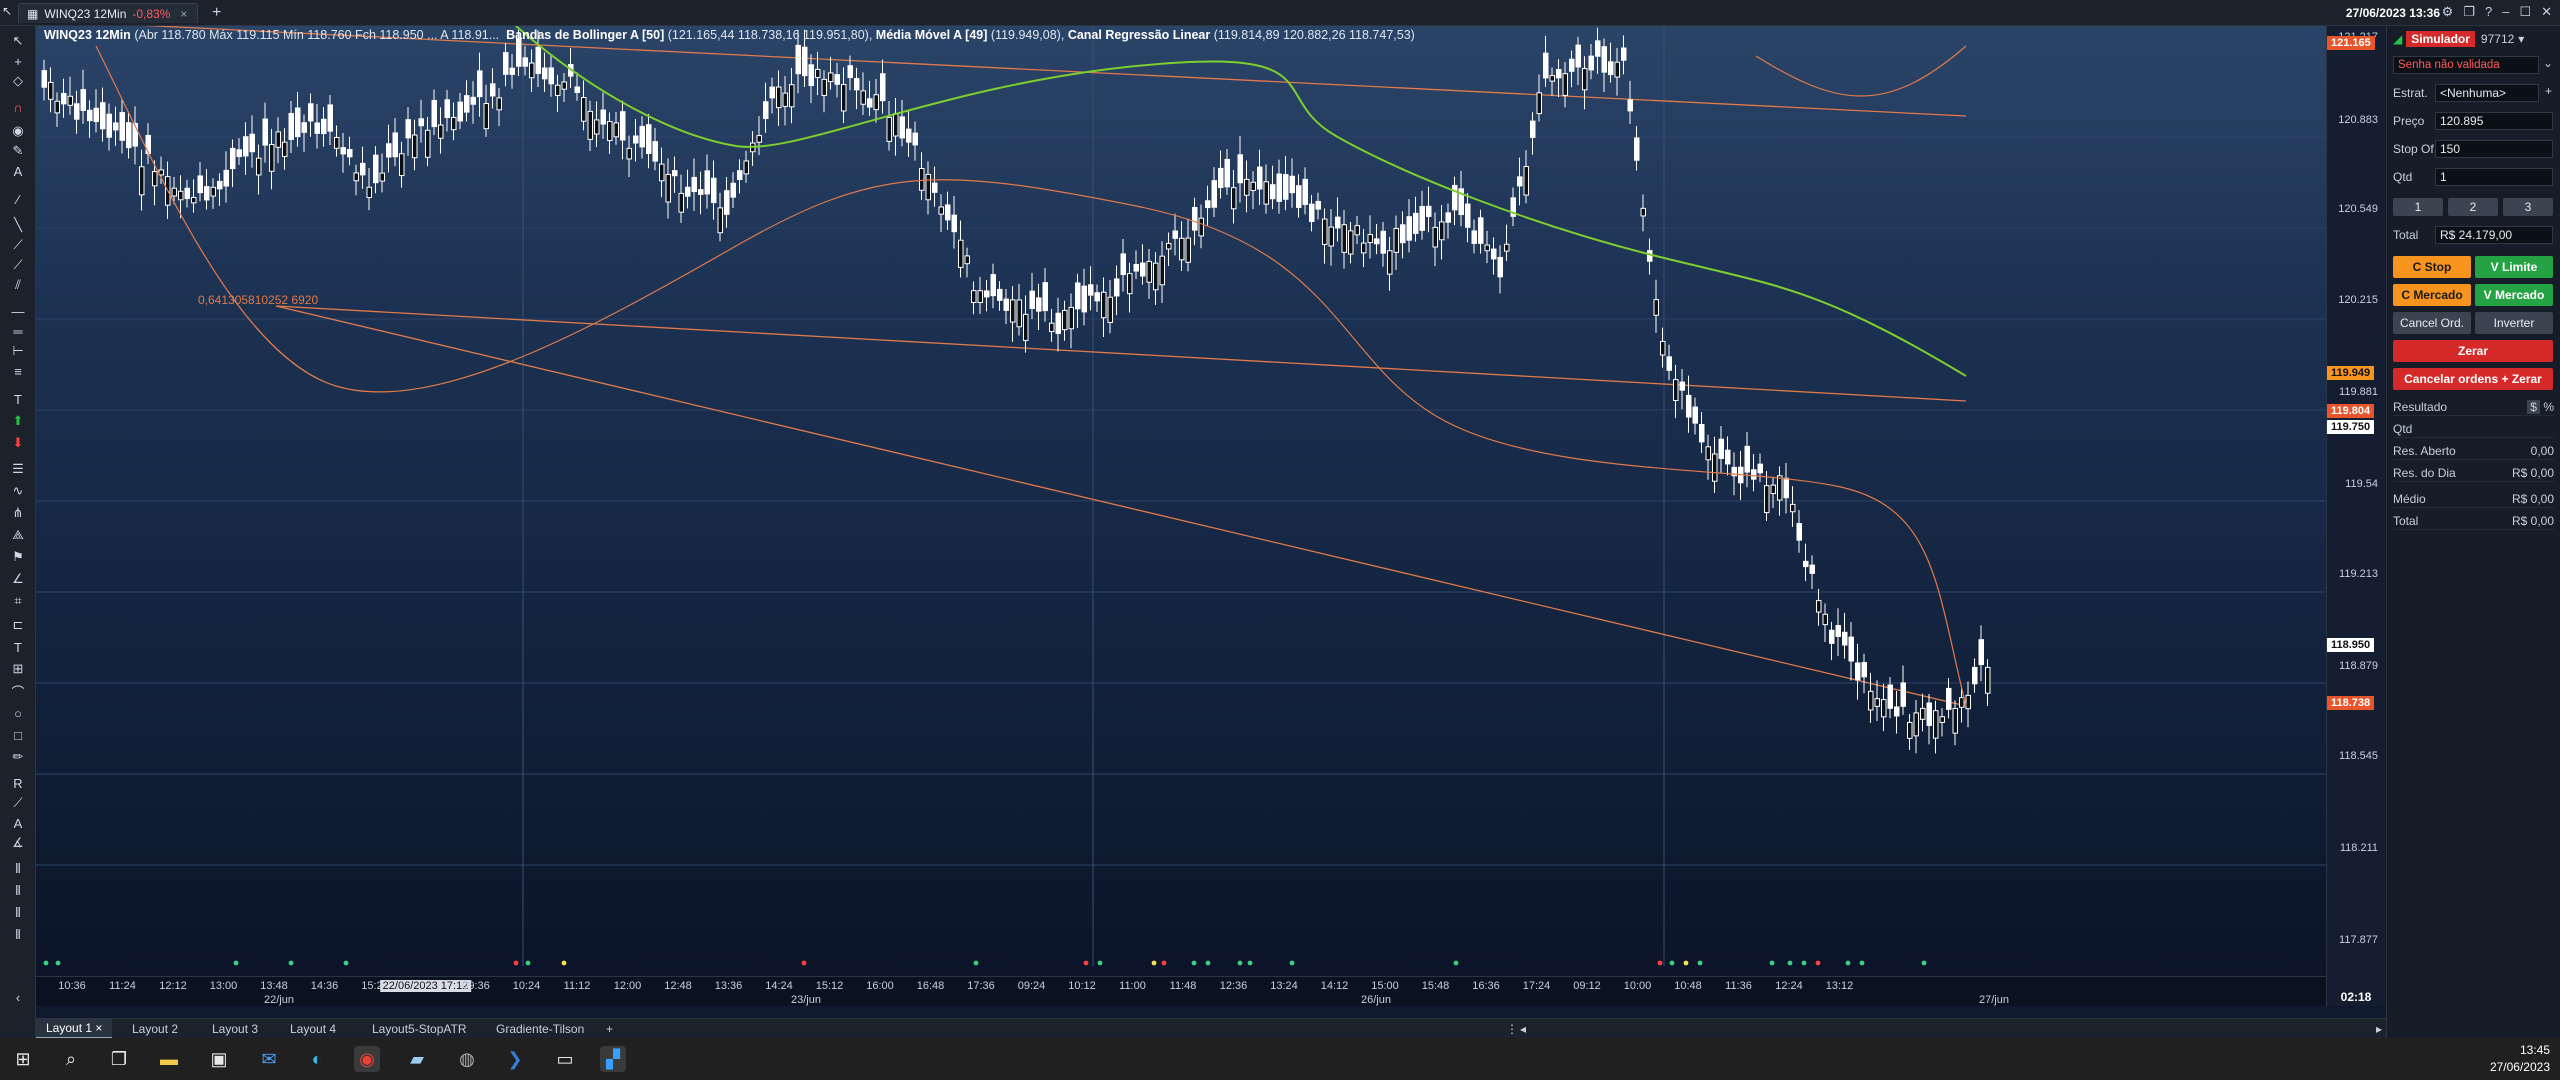 This screenshot has width=2560, height=1080. What do you see at coordinates (18, 311) in the screenshot?
I see `hline-icon: —` at bounding box center [18, 311].